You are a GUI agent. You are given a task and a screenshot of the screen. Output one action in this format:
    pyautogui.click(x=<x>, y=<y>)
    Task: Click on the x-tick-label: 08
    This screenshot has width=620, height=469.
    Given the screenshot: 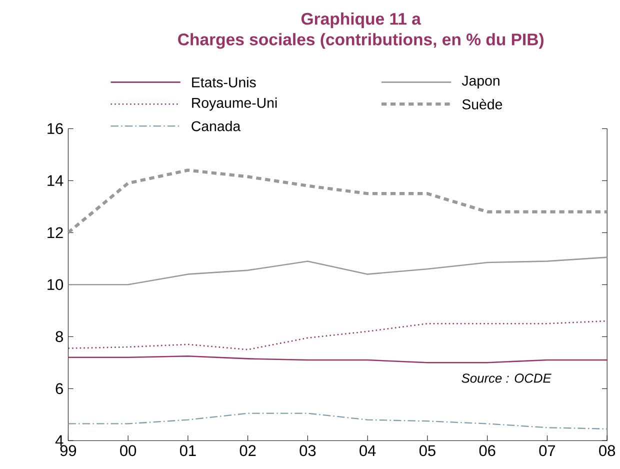 What is the action you would take?
    pyautogui.click(x=607, y=450)
    